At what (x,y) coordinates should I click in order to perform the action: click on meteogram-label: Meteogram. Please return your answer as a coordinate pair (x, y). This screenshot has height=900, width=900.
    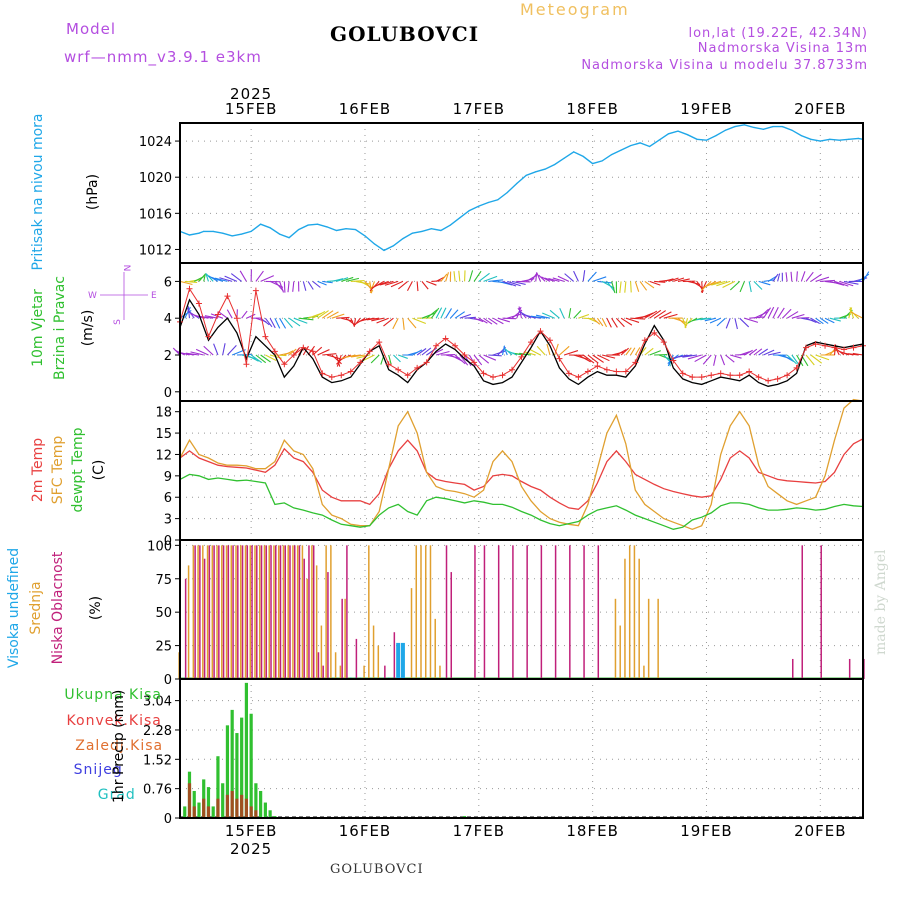
    Looking at the image, I should click on (575, 9).